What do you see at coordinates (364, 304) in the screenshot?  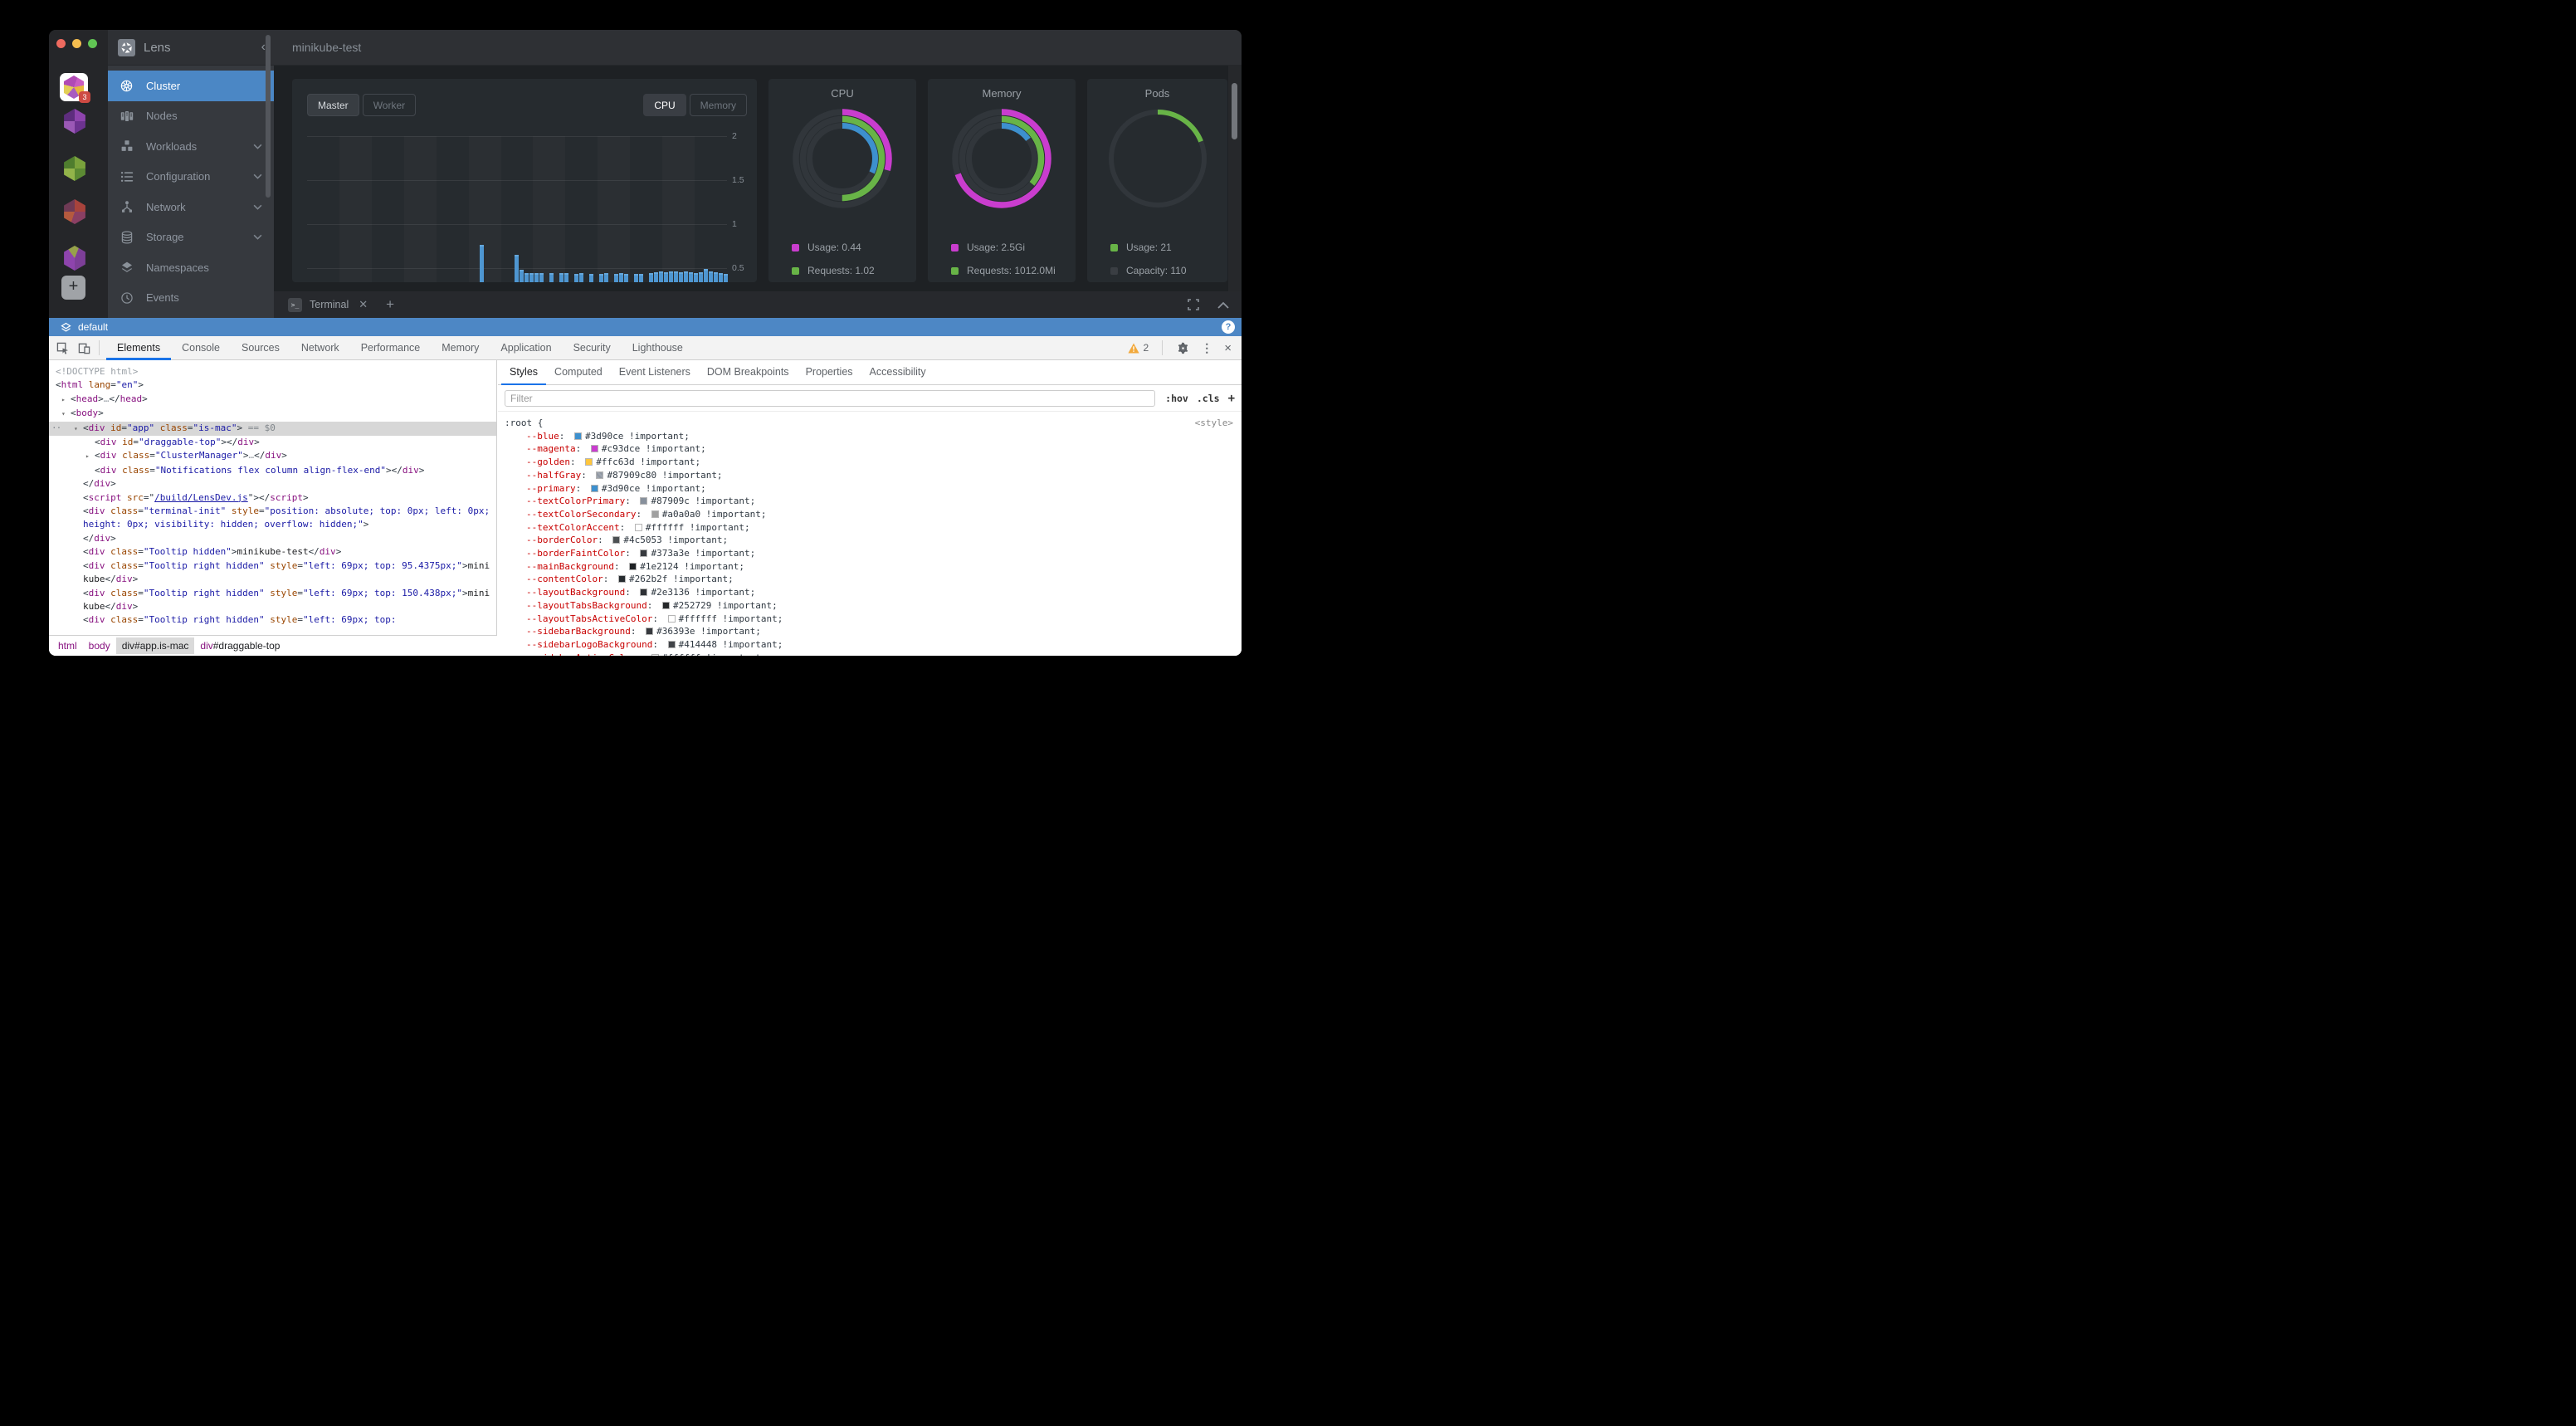 I see `terminal-close-icon: ✕` at bounding box center [364, 304].